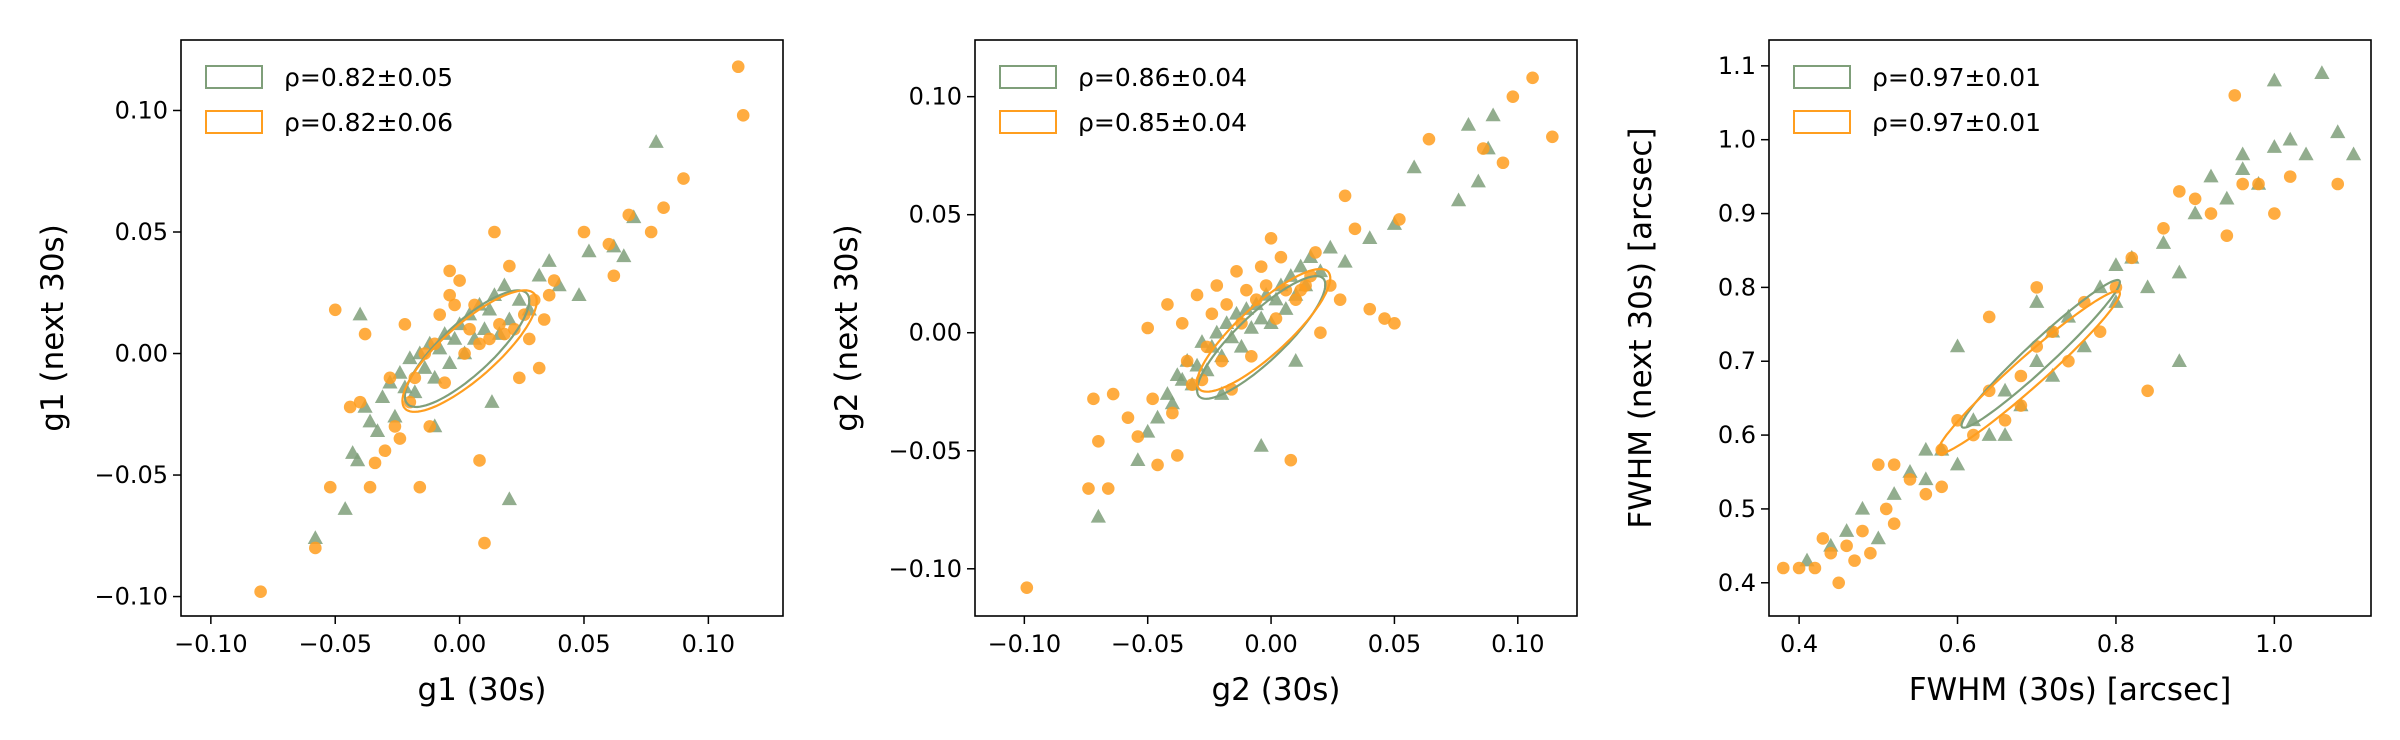 This screenshot has width=2400, height=740. What do you see at coordinates (1799, 644) in the screenshot?
I see `x-tick-label: 0.4` at bounding box center [1799, 644].